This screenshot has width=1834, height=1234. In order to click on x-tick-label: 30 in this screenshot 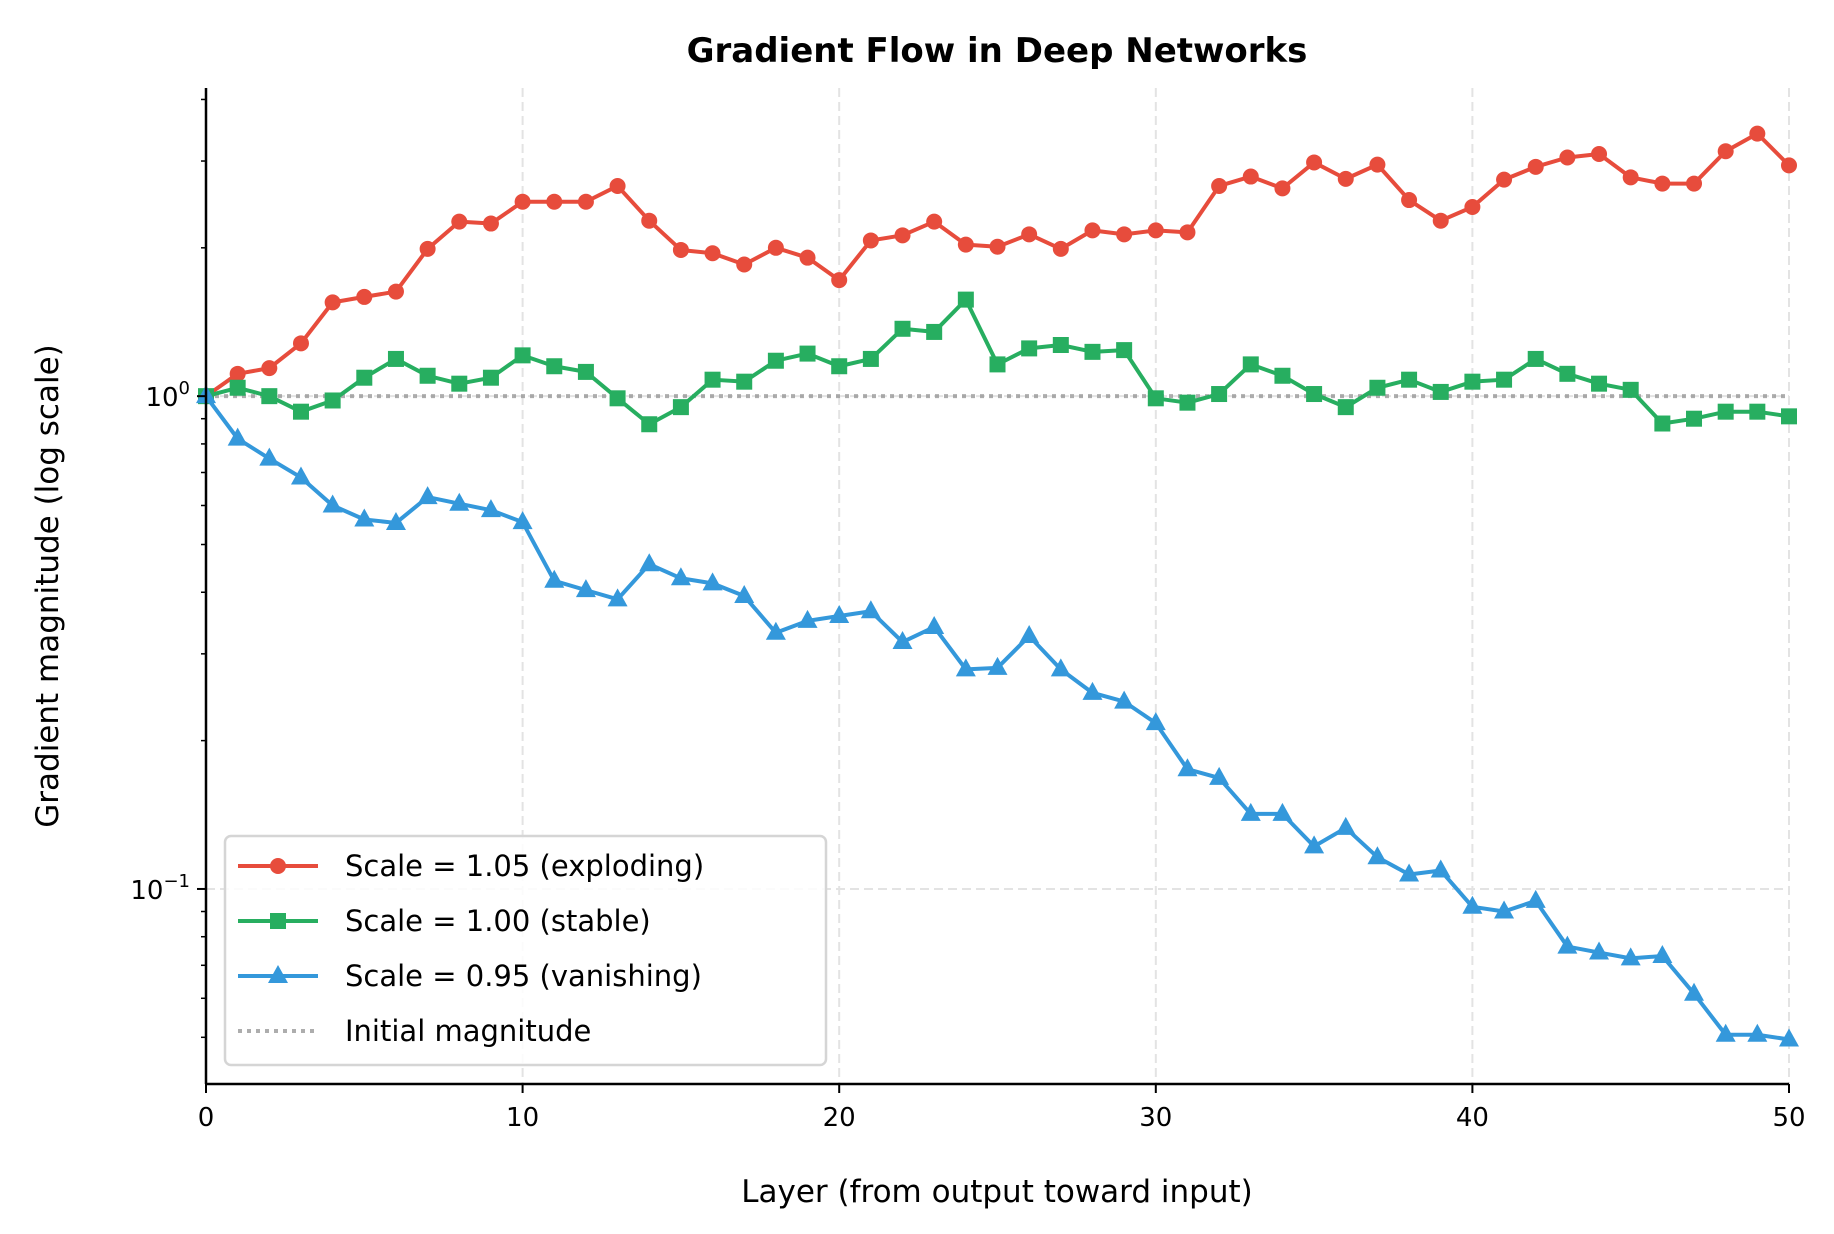, I will do `click(1155, 1118)`.